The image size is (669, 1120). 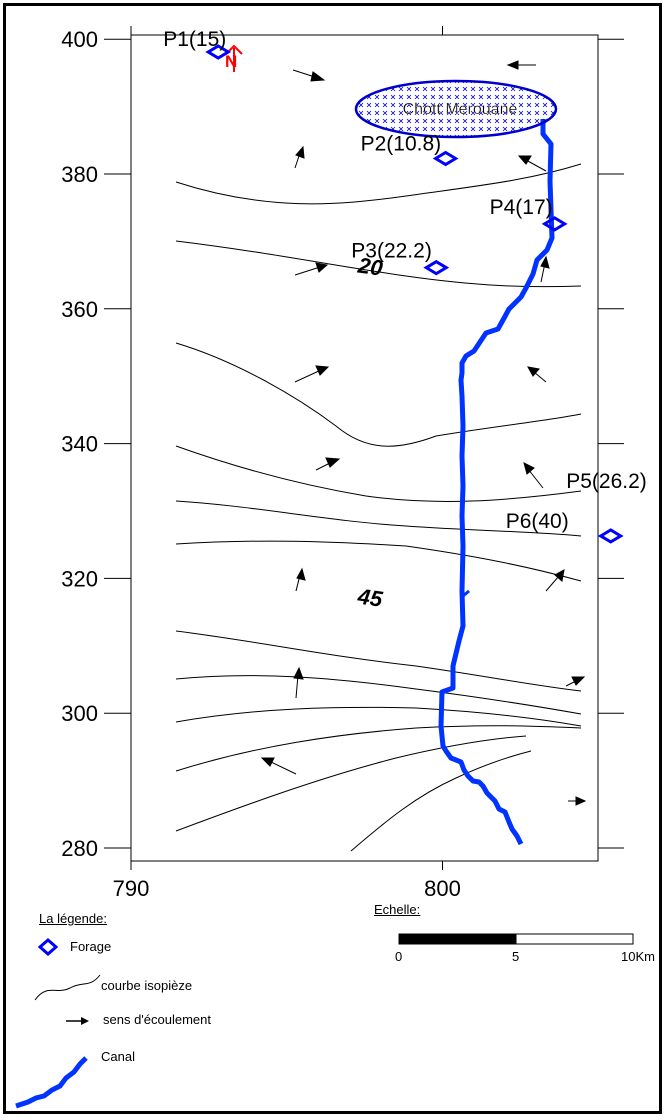 What do you see at coordinates (231, 61) in the screenshot?
I see `north-label: N` at bounding box center [231, 61].